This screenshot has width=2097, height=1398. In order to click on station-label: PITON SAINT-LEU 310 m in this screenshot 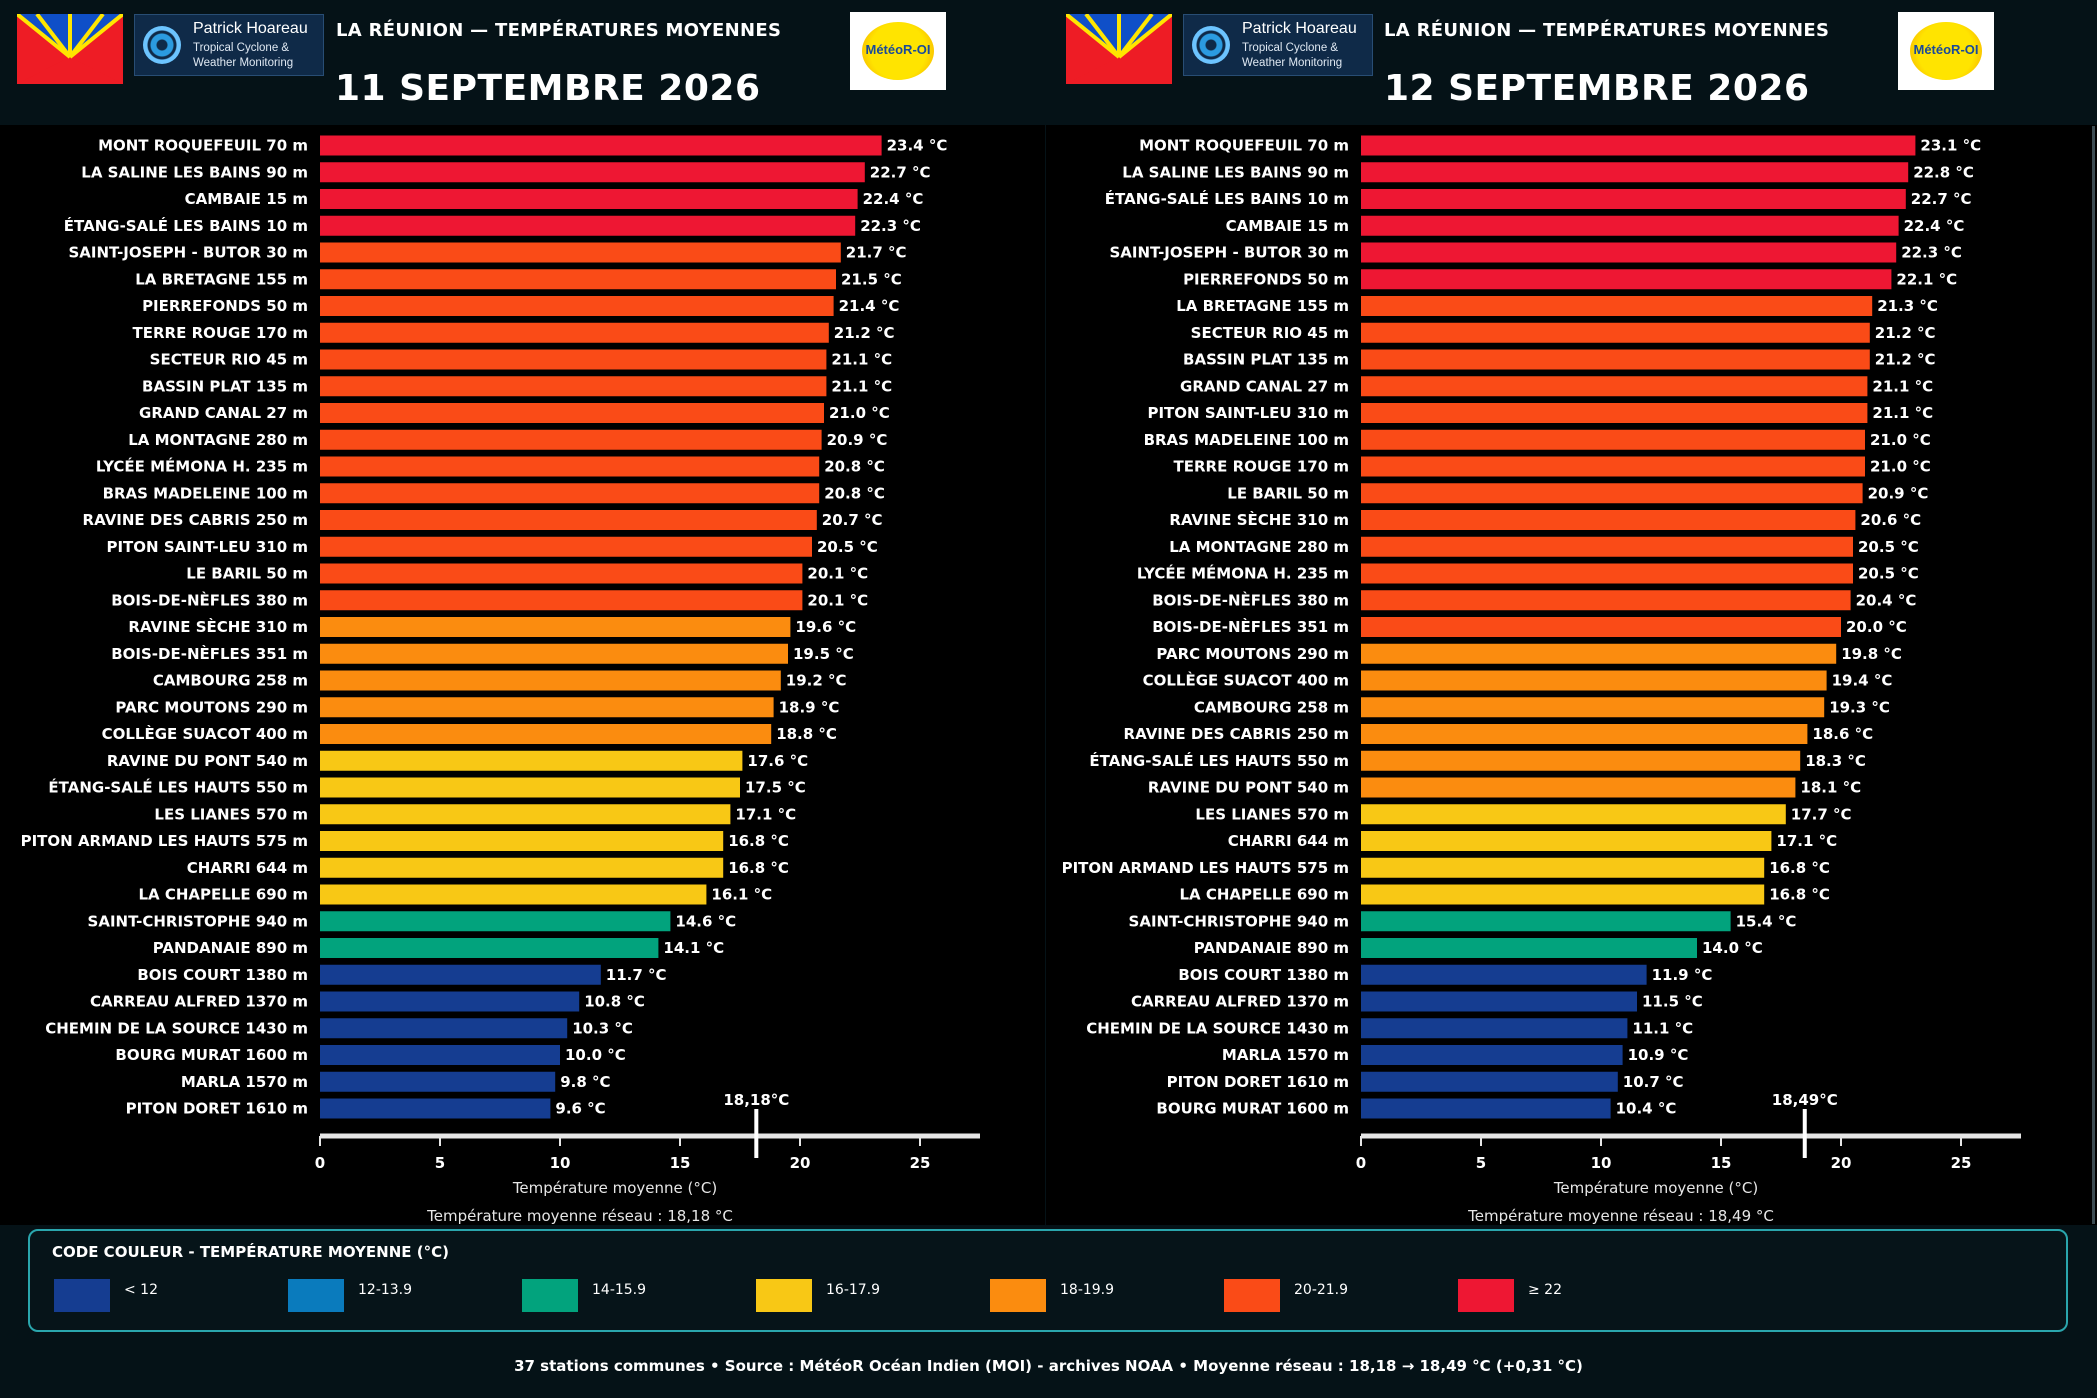, I will do `click(207, 547)`.